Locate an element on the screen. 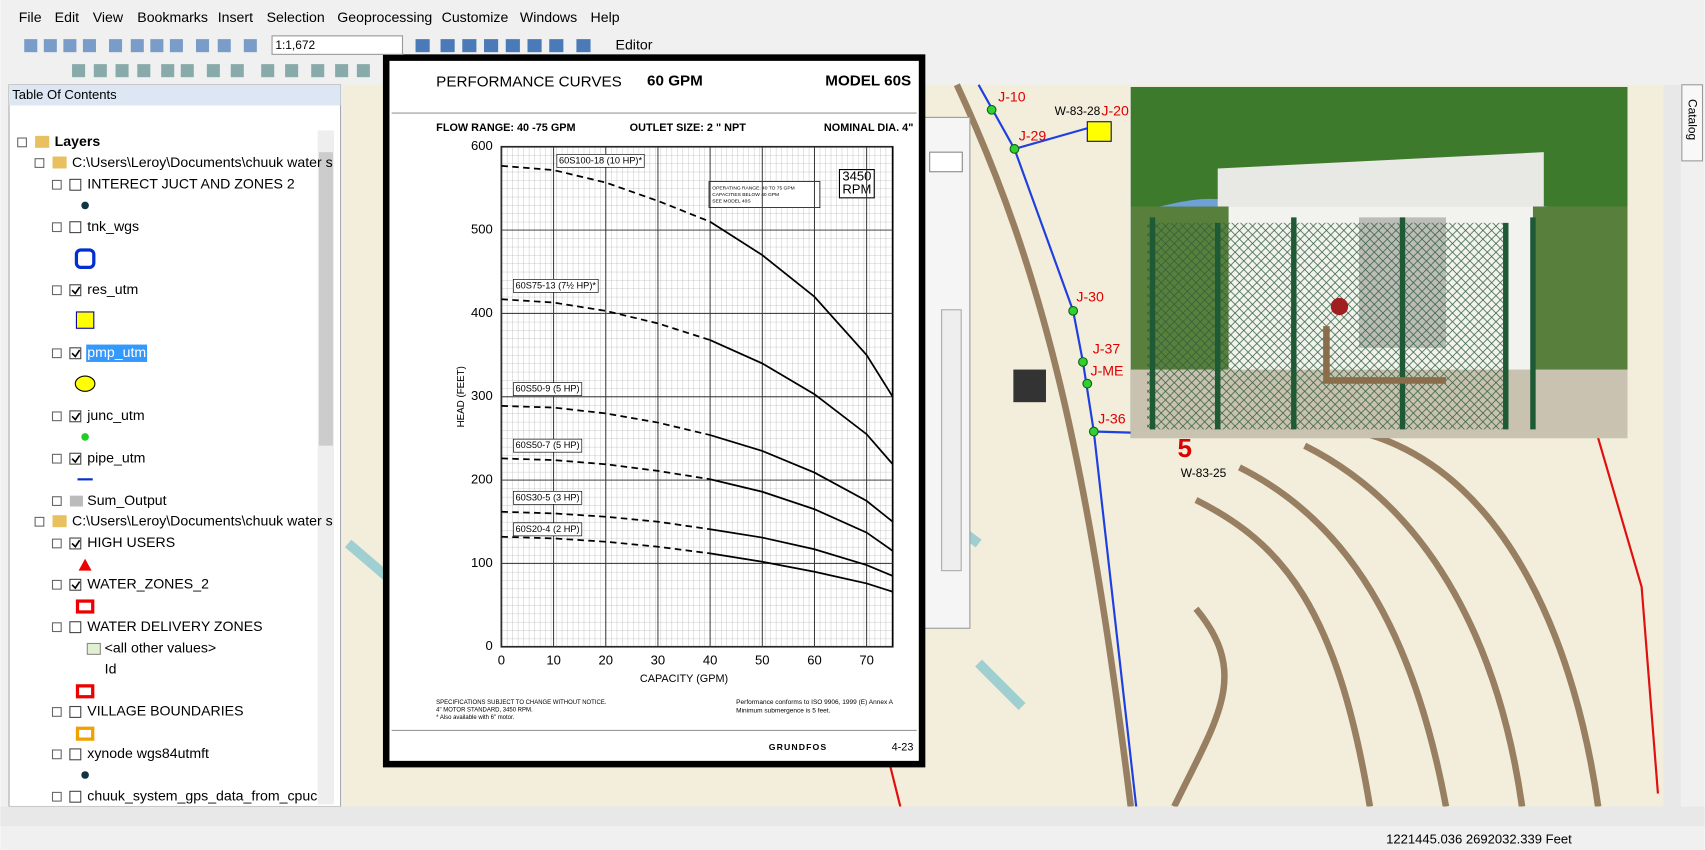 The width and height of the screenshot is (1705, 850). layer-label: tnk_wgs is located at coordinates (113, 226).